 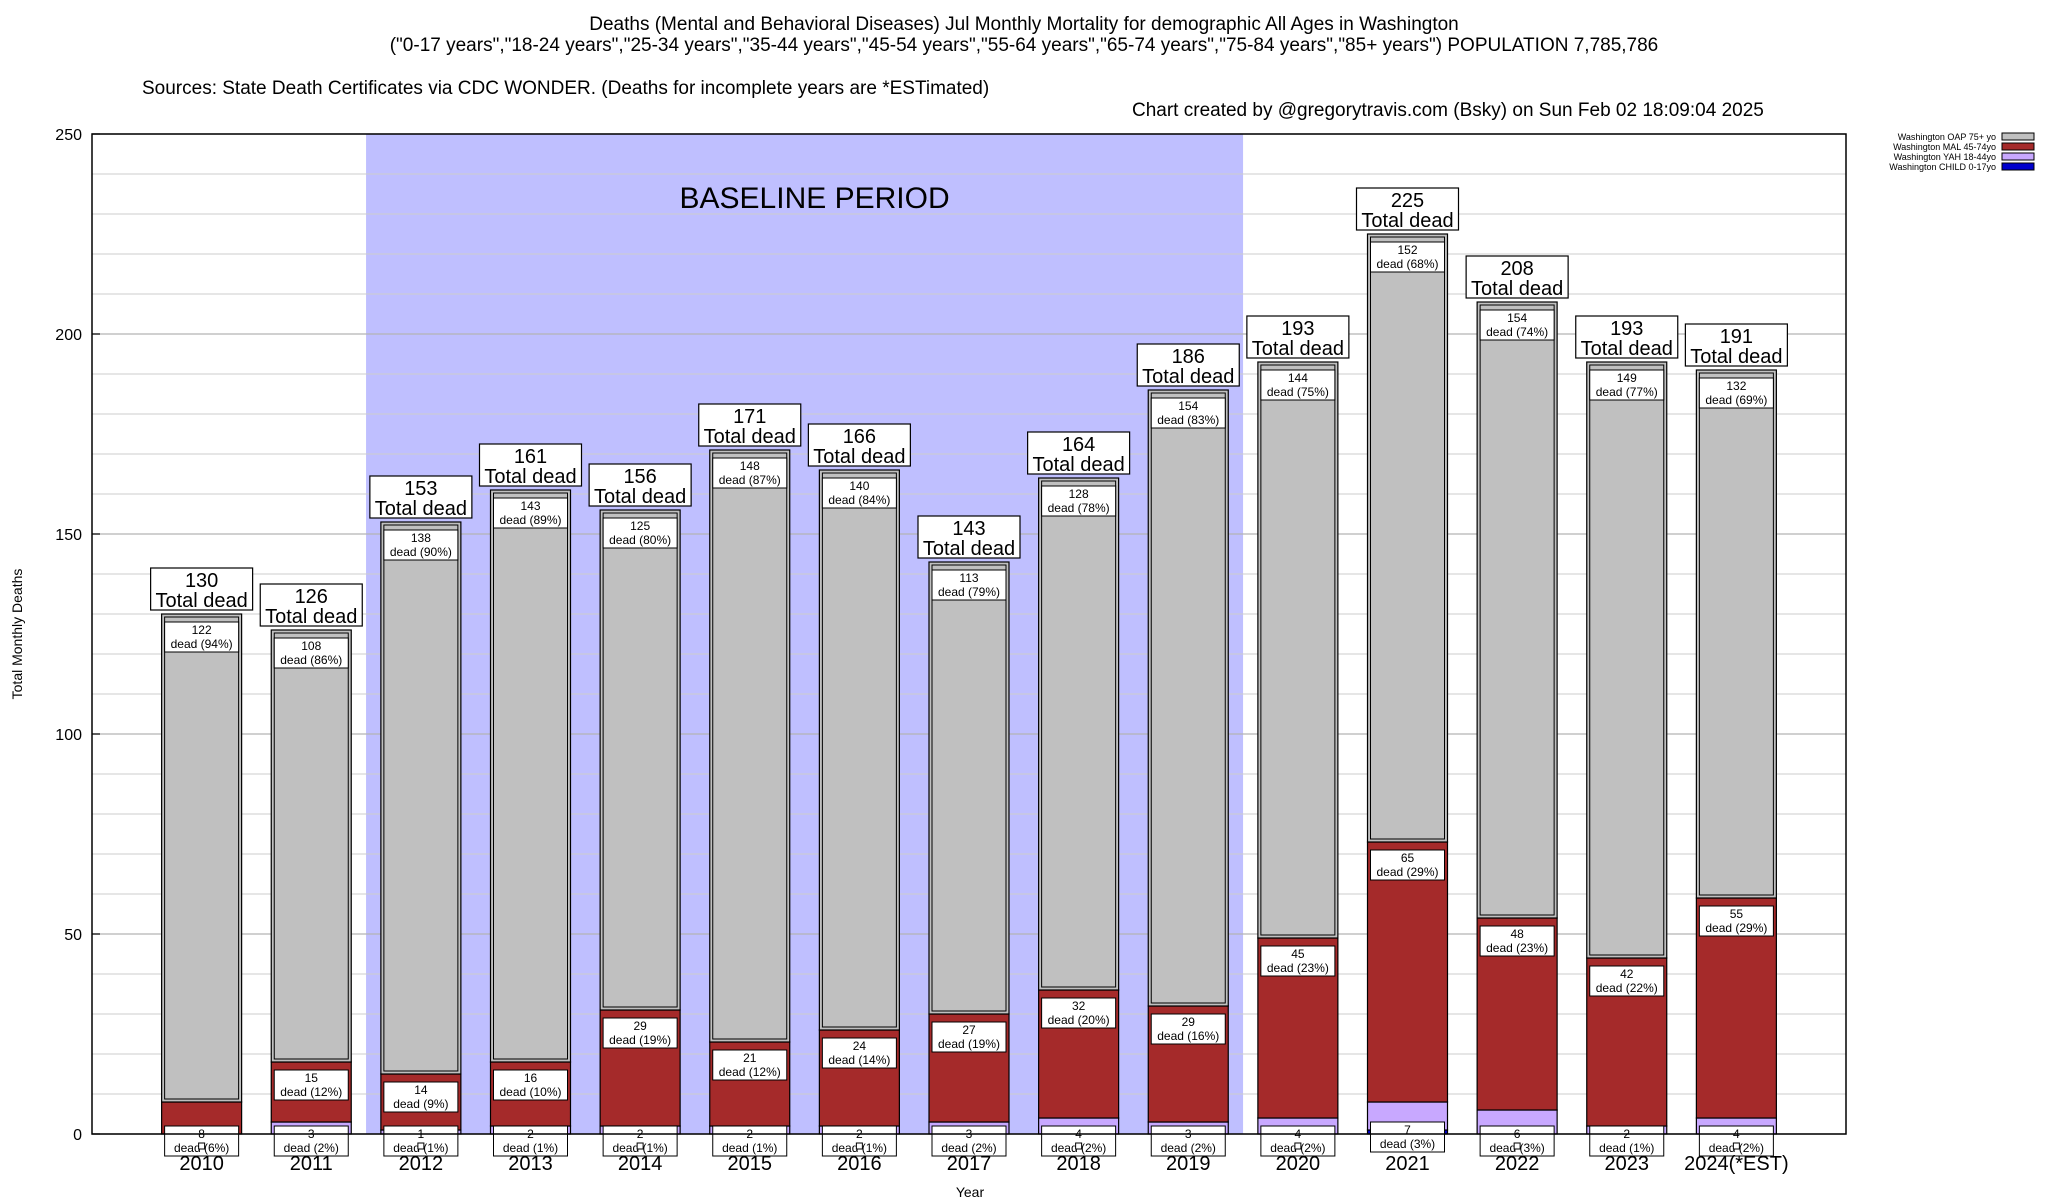 What do you see at coordinates (68, 335) in the screenshot?
I see `y-tick-label: 200` at bounding box center [68, 335].